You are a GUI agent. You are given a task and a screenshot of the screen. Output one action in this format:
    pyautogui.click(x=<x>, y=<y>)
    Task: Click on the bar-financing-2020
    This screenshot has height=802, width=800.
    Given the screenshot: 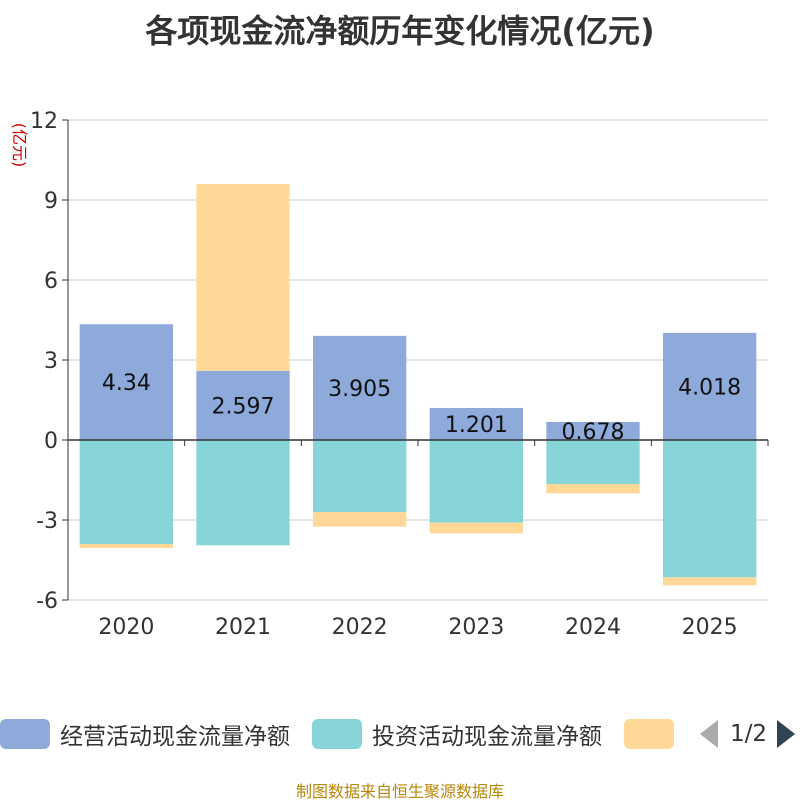 What is the action you would take?
    pyautogui.click(x=126, y=546)
    